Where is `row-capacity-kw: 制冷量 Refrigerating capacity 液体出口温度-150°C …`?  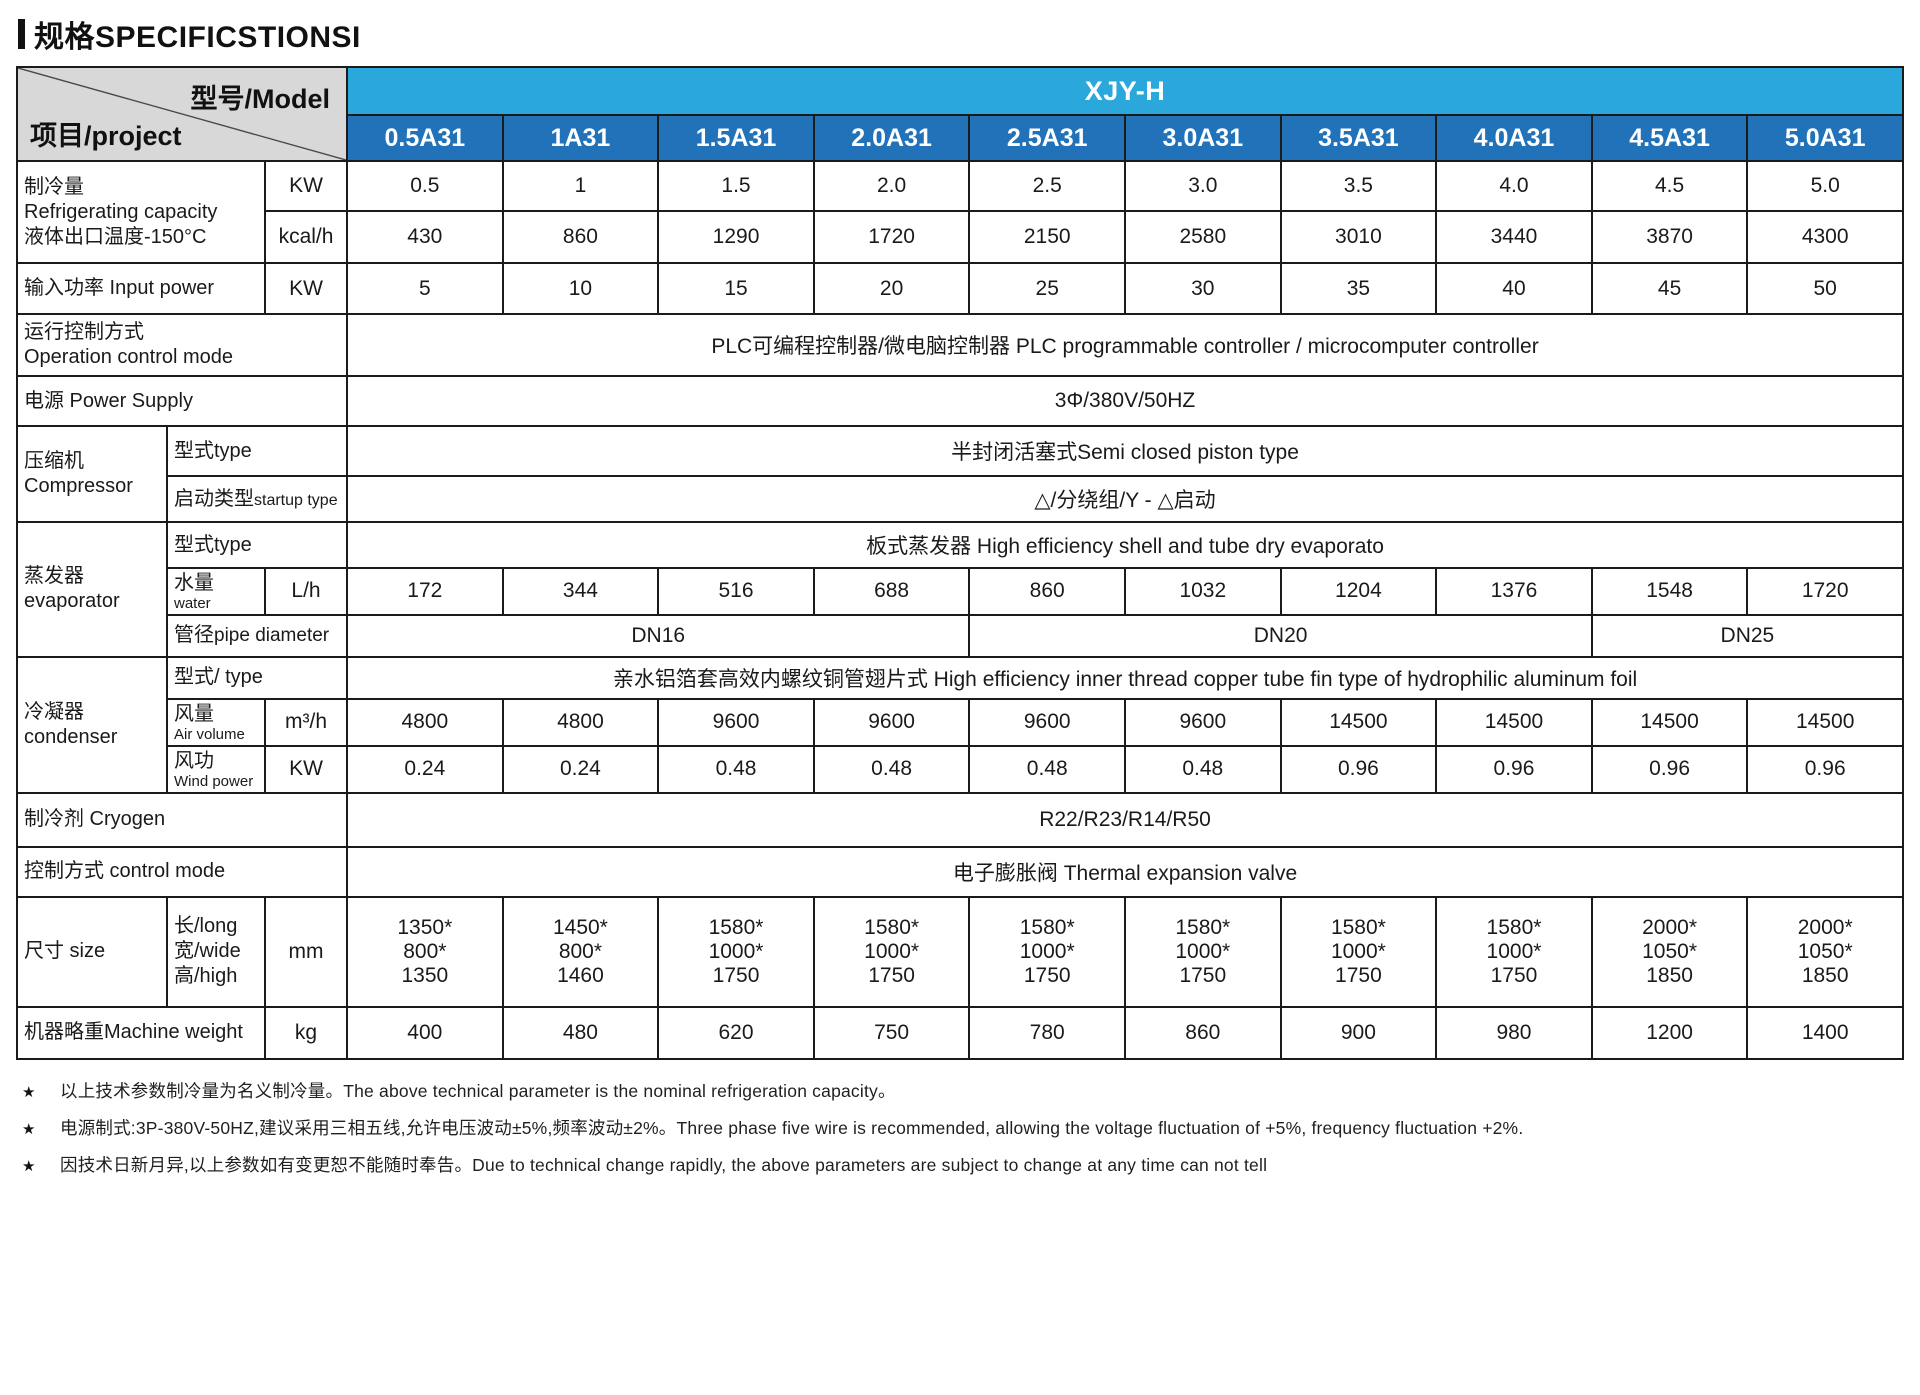
row-capacity-kw: 制冷量 Refrigerating capacity 液体出口温度-150°C … is located at coordinates (960, 212).